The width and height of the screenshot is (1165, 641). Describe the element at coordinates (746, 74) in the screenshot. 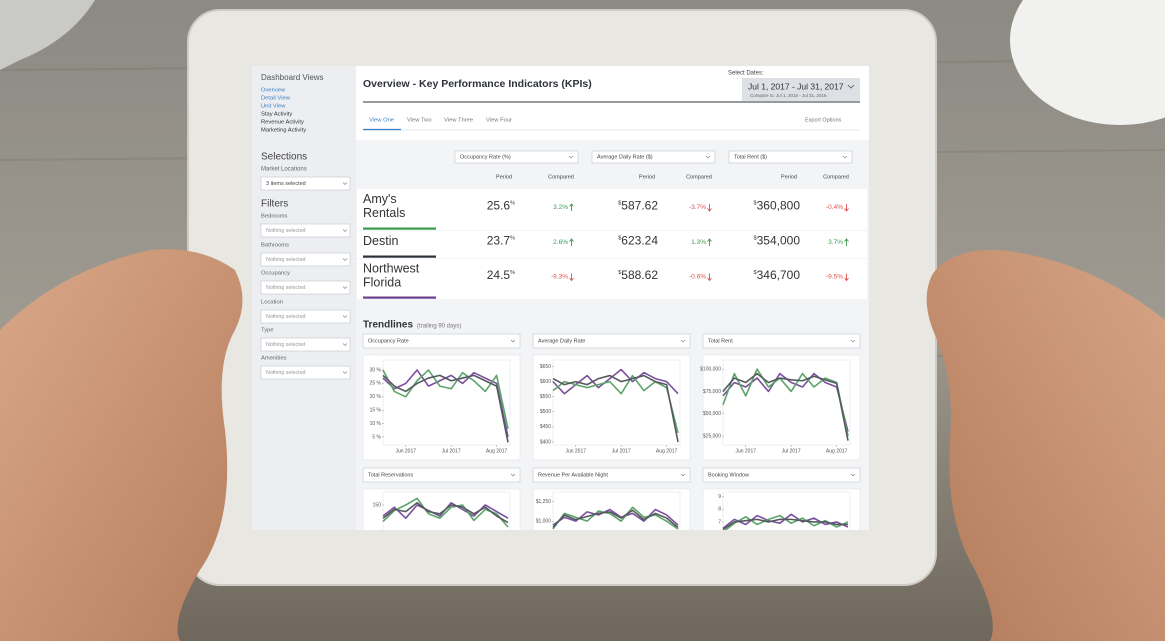

I see `date-label: Select Dates:` at that location.